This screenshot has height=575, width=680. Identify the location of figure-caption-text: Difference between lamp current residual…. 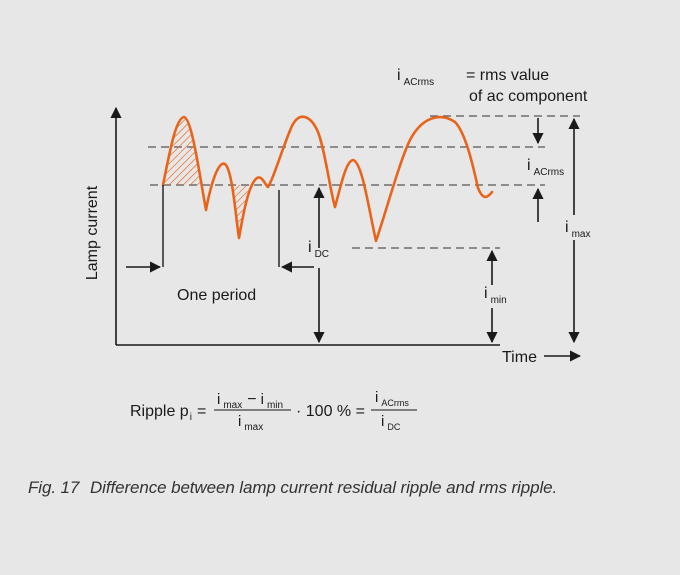
(324, 487).